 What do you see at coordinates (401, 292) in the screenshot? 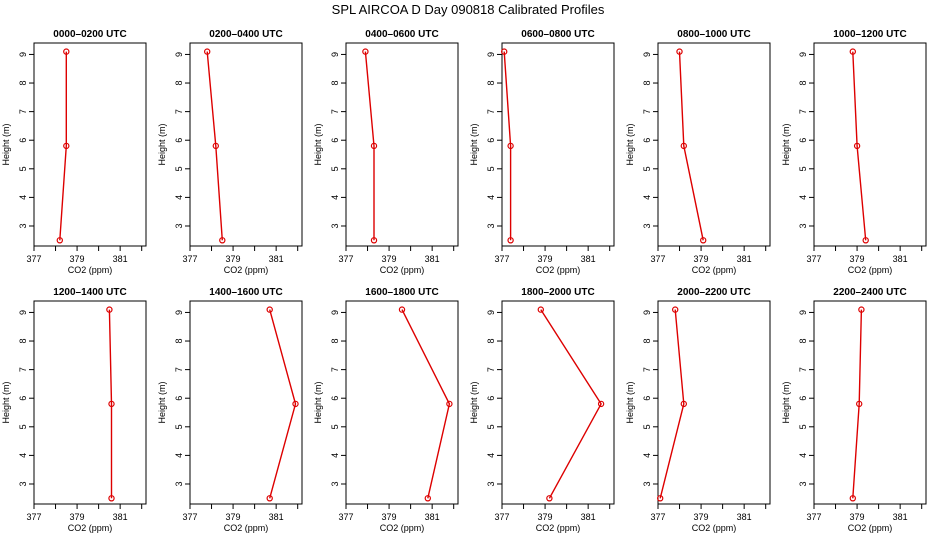
I see `panel-title: 1600–1800 UTC` at bounding box center [401, 292].